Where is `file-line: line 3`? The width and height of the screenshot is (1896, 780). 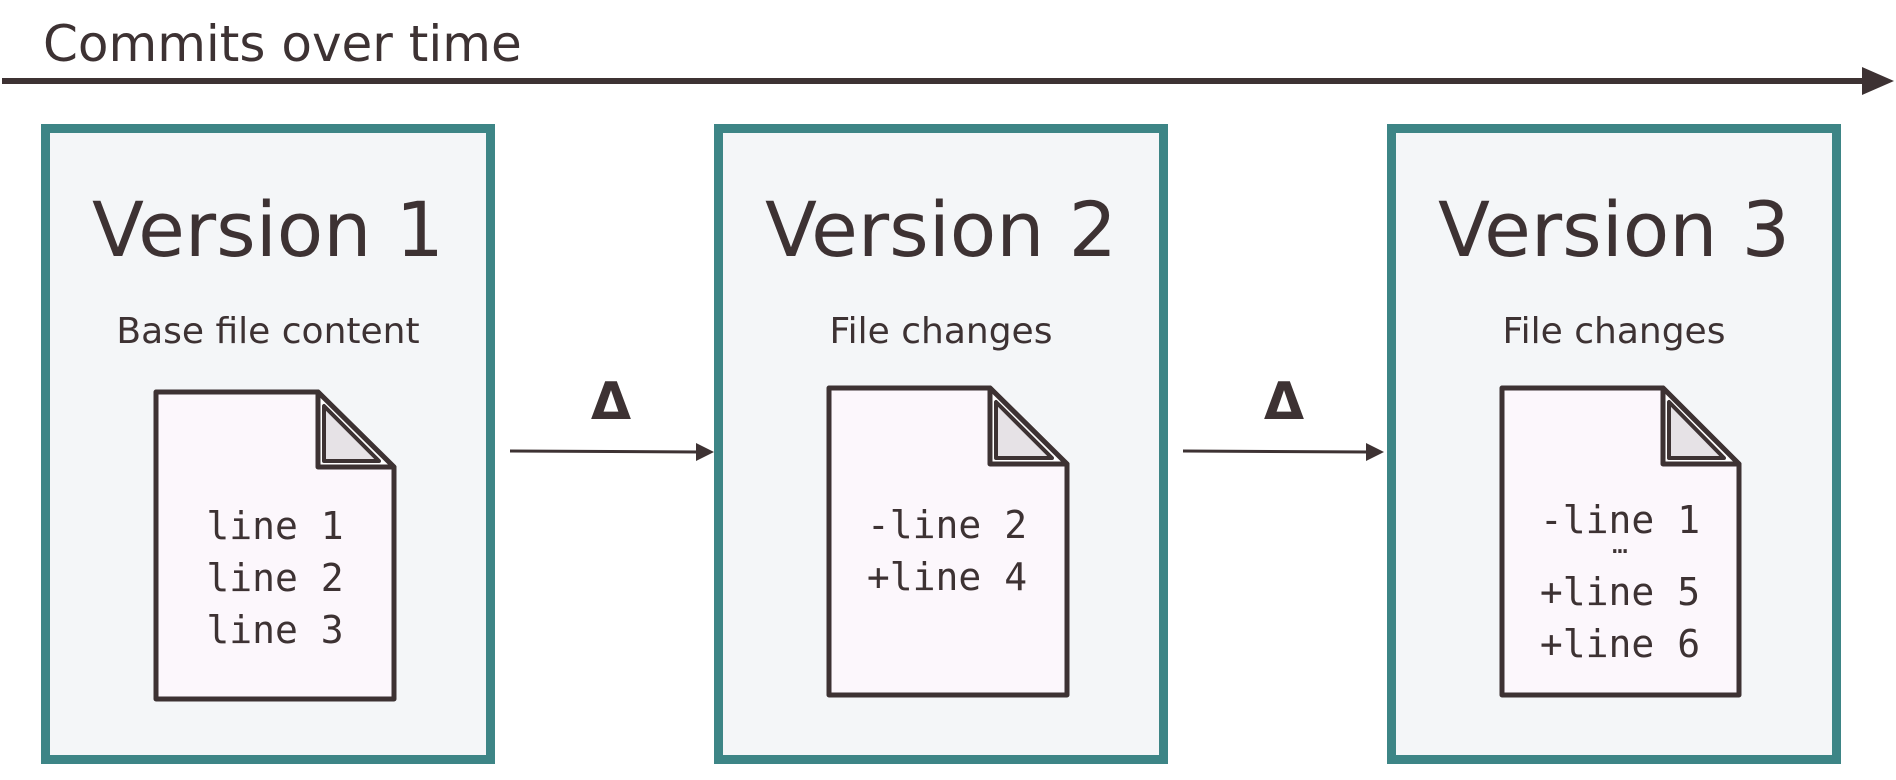
file-line: line 3 is located at coordinates (275, 630).